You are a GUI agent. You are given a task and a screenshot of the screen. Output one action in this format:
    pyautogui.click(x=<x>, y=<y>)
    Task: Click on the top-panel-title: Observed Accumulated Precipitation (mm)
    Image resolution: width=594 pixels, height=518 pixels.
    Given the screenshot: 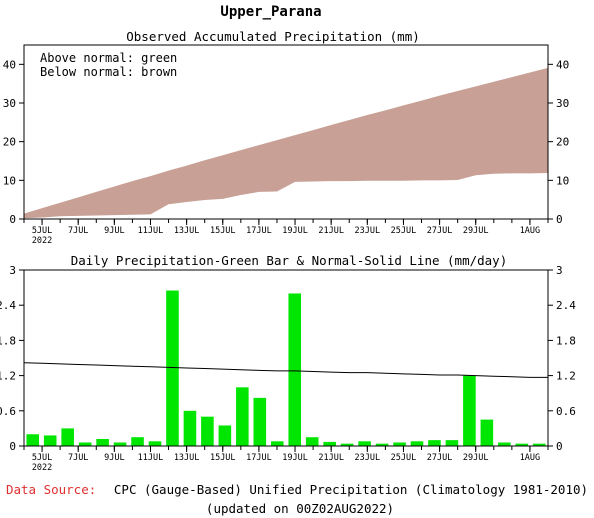 What is the action you would take?
    pyautogui.click(x=273, y=36)
    